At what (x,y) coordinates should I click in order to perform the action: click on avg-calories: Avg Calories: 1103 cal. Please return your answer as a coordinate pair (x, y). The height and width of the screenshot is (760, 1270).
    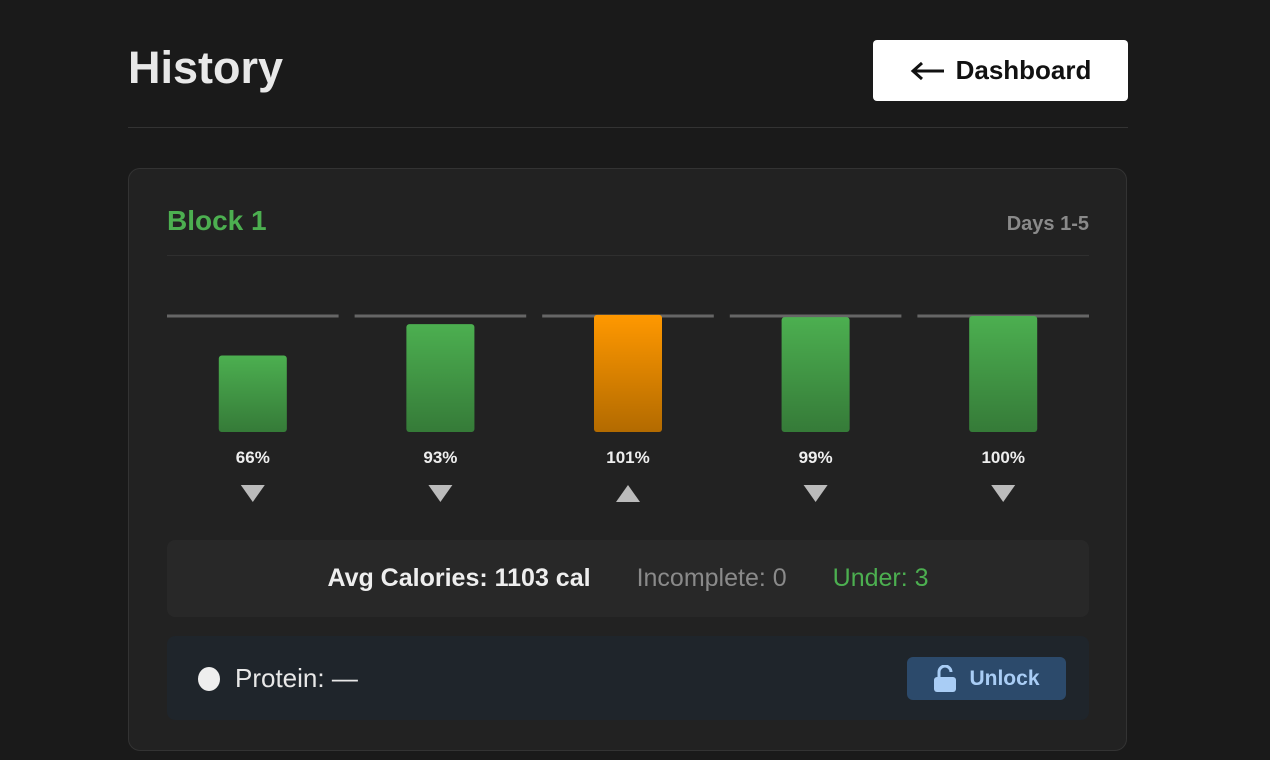
    Looking at the image, I should click on (459, 578).